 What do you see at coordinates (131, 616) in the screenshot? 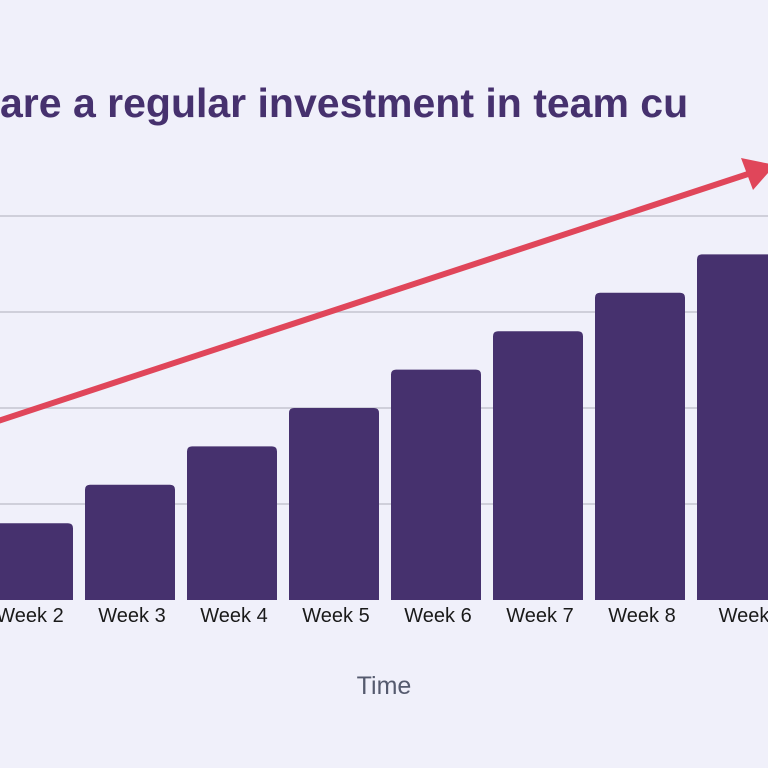
I see `x-tick-label: Week 3` at bounding box center [131, 616].